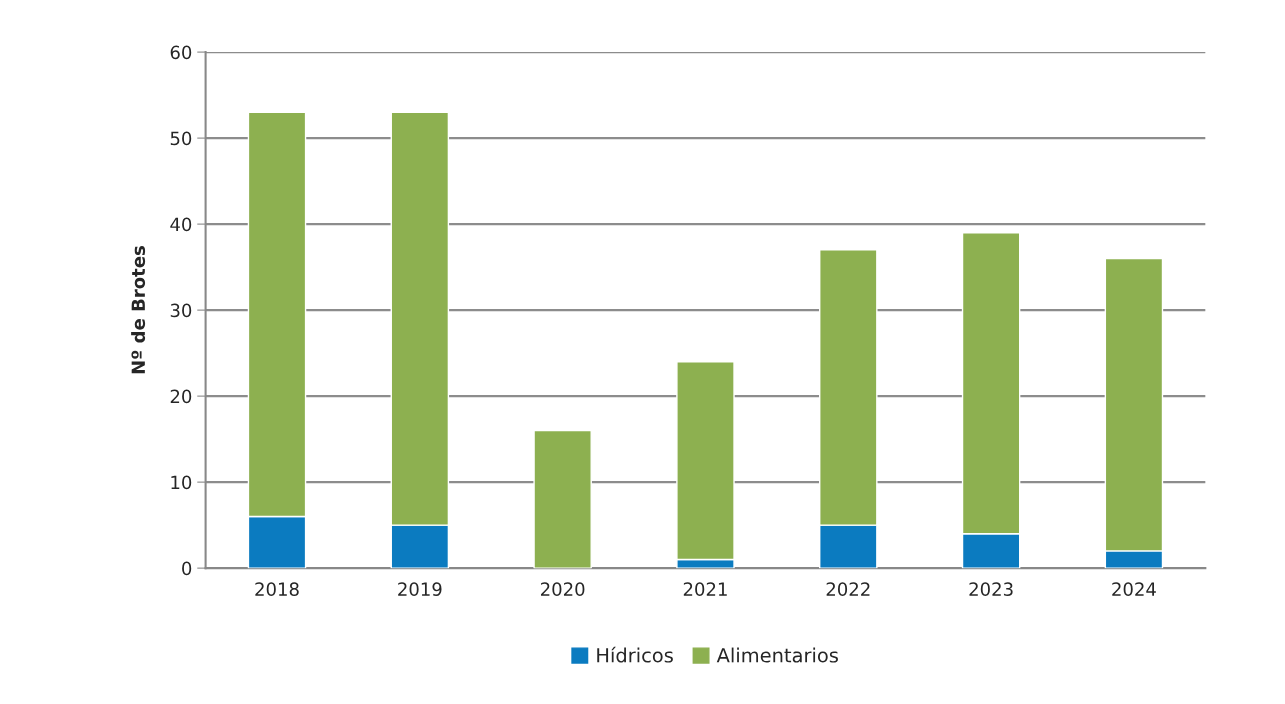 The height and width of the screenshot is (704, 1285). Describe the element at coordinates (181, 224) in the screenshot. I see `y-tick-label: 40` at that location.